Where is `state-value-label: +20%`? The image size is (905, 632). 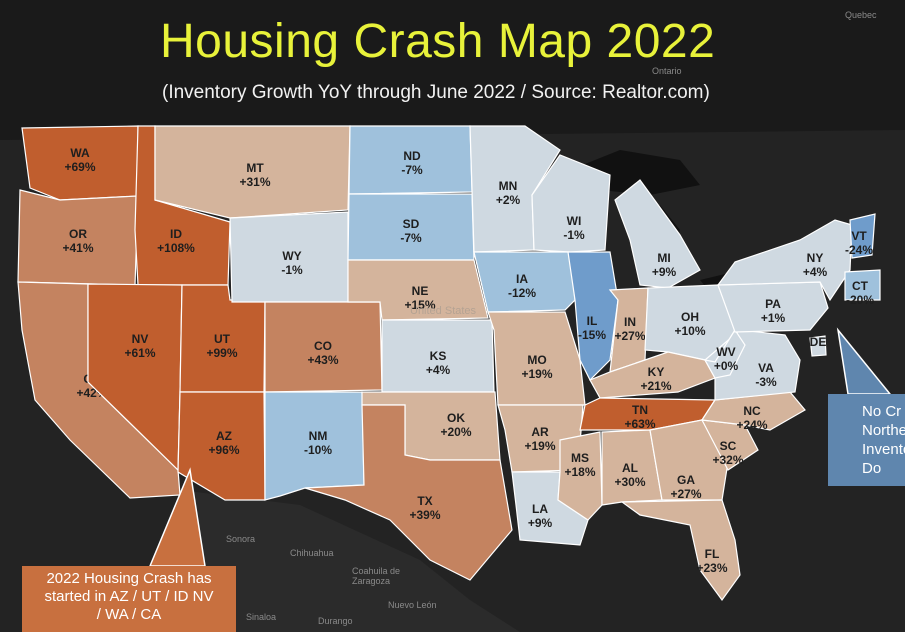 state-value-label: +20% is located at coordinates (455, 432).